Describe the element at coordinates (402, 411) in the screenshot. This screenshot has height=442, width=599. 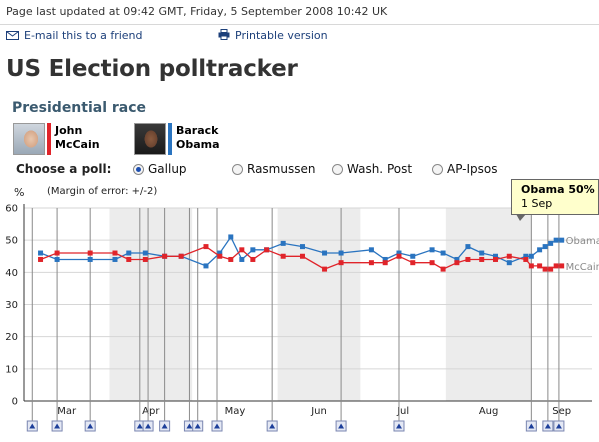
I see `x-tick-label: Jul` at that location.